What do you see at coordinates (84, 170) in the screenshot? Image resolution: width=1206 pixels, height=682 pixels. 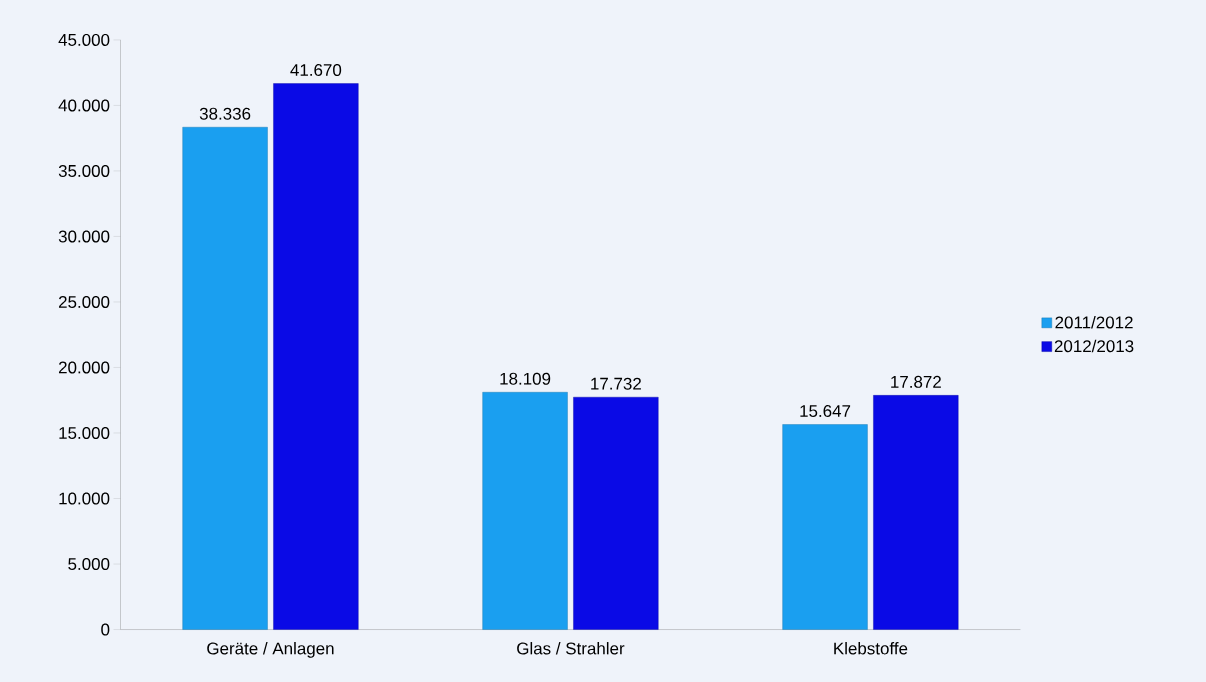 I see `y-tick-label: 35.000` at bounding box center [84, 170].